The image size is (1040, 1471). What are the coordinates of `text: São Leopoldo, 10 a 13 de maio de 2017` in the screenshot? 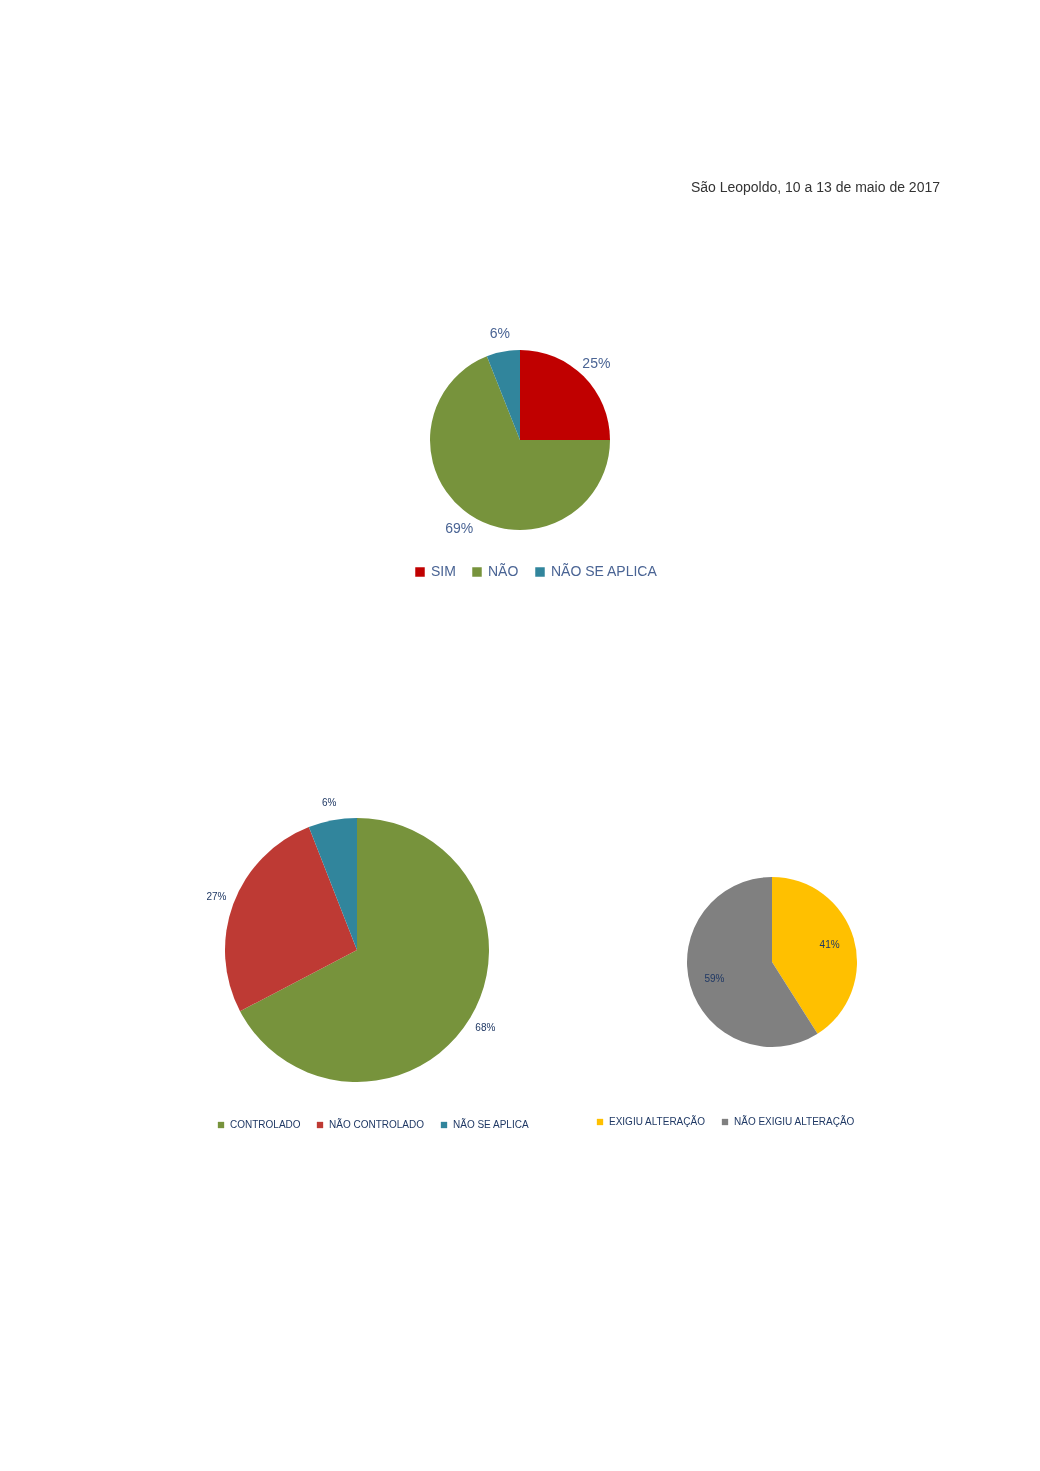 It's located at (815, 187).